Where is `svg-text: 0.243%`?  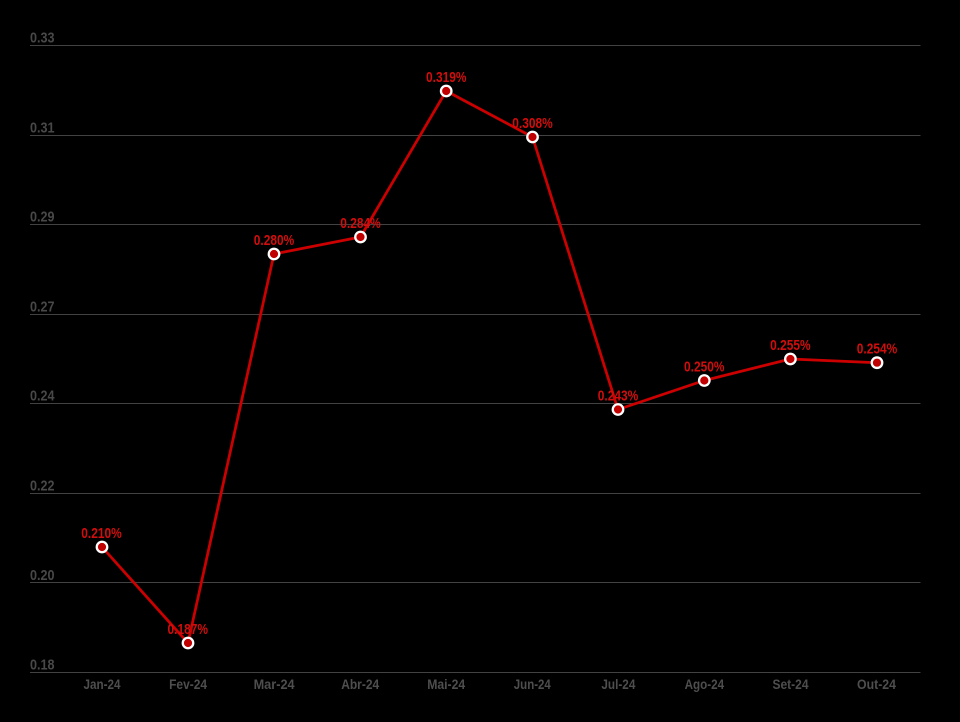
svg-text: 0.243% is located at coordinates (618, 397).